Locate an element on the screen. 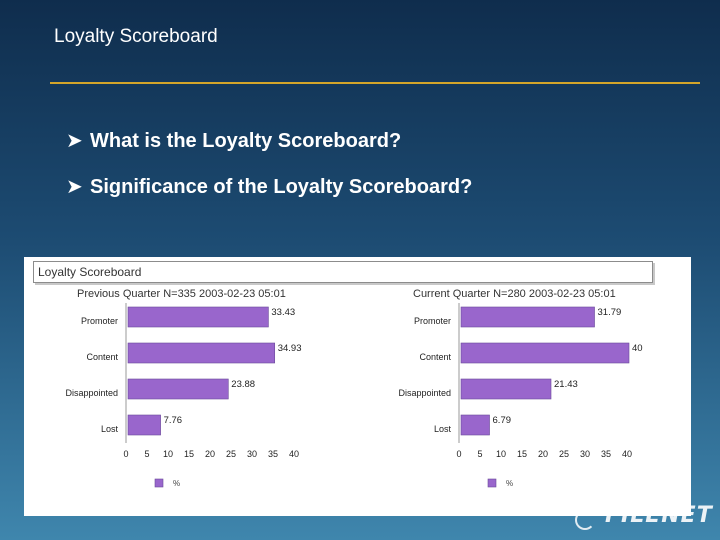 The width and height of the screenshot is (720, 540). chart-title: Previous Quarter N=335 2003-02-23 05:01 is located at coordinates (181, 294).